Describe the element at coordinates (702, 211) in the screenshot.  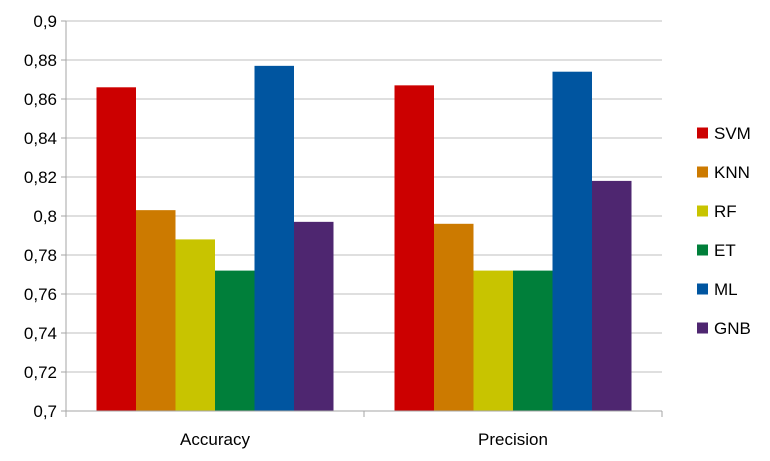
I see `legend-swatch-rf` at that location.